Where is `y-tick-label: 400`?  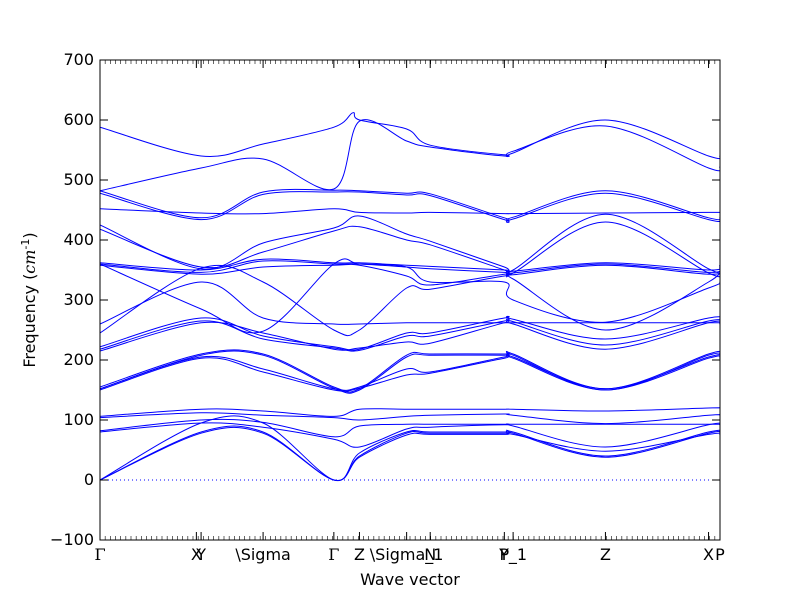 y-tick-label: 400 is located at coordinates (78, 239).